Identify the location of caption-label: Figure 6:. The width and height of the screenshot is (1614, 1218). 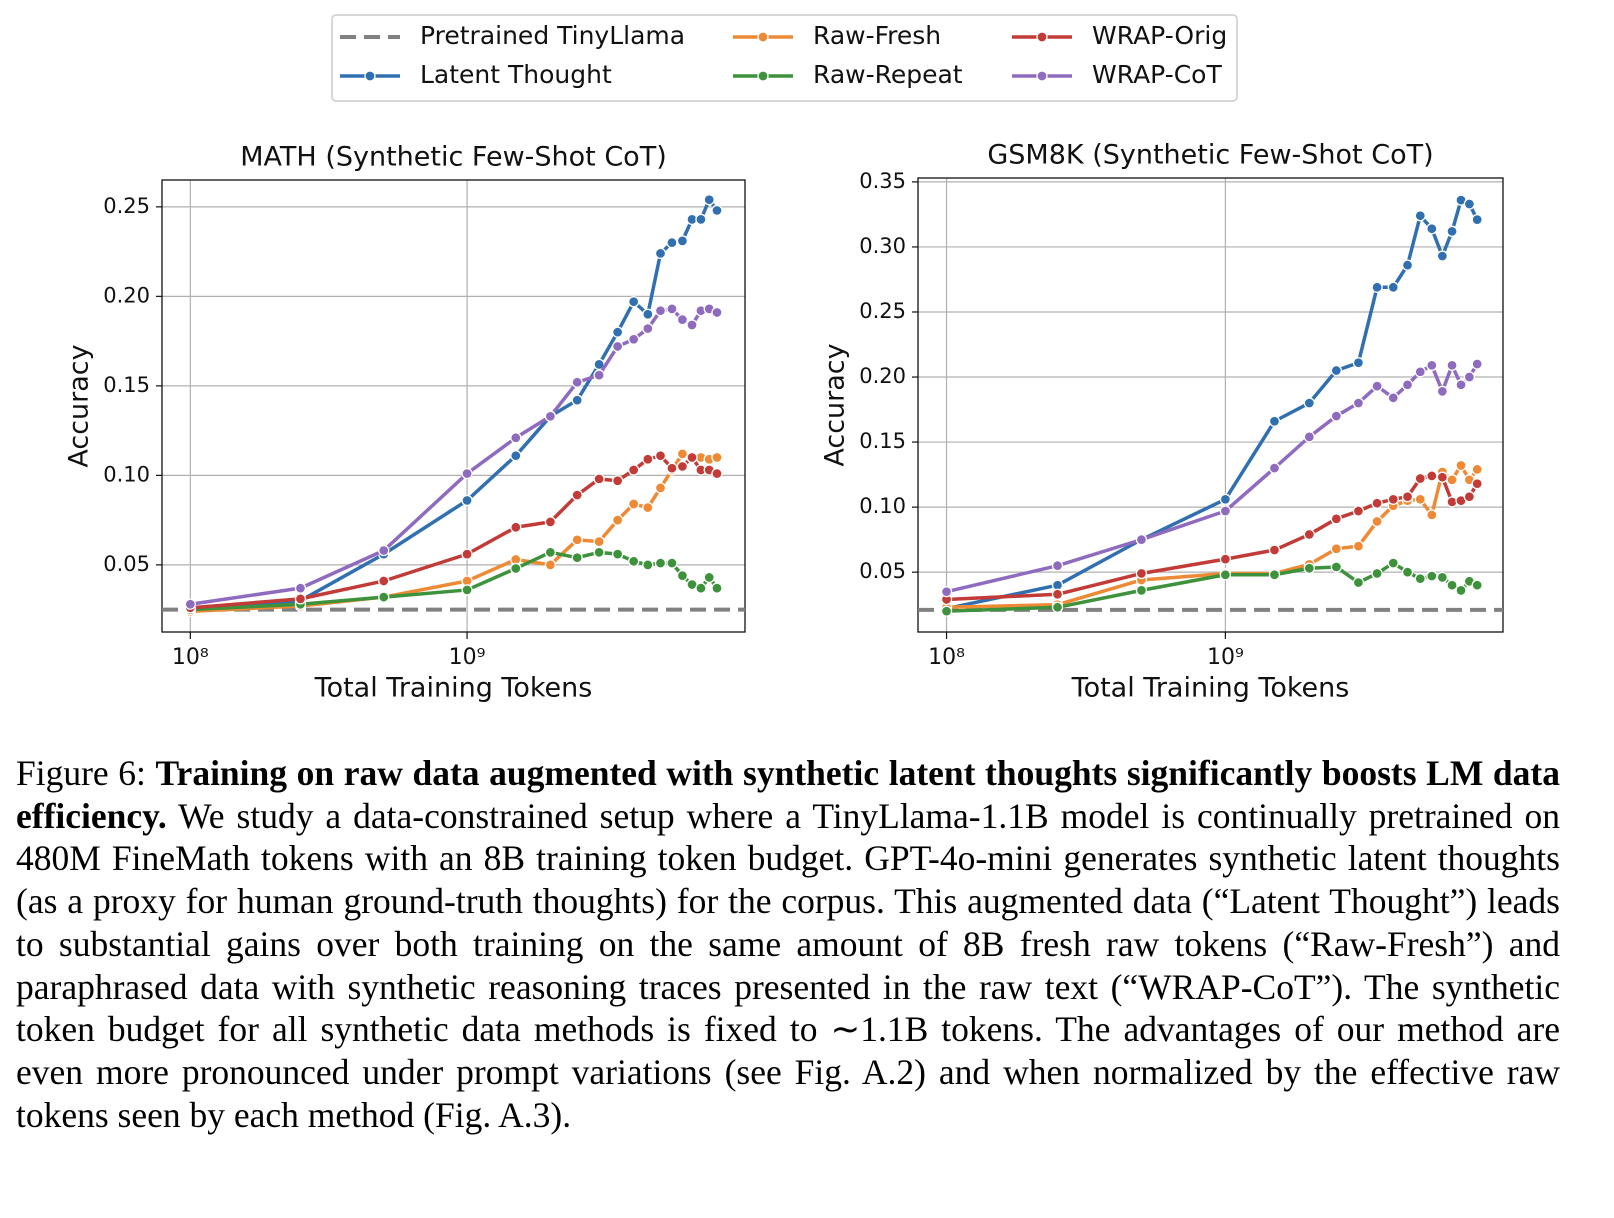
(81, 773).